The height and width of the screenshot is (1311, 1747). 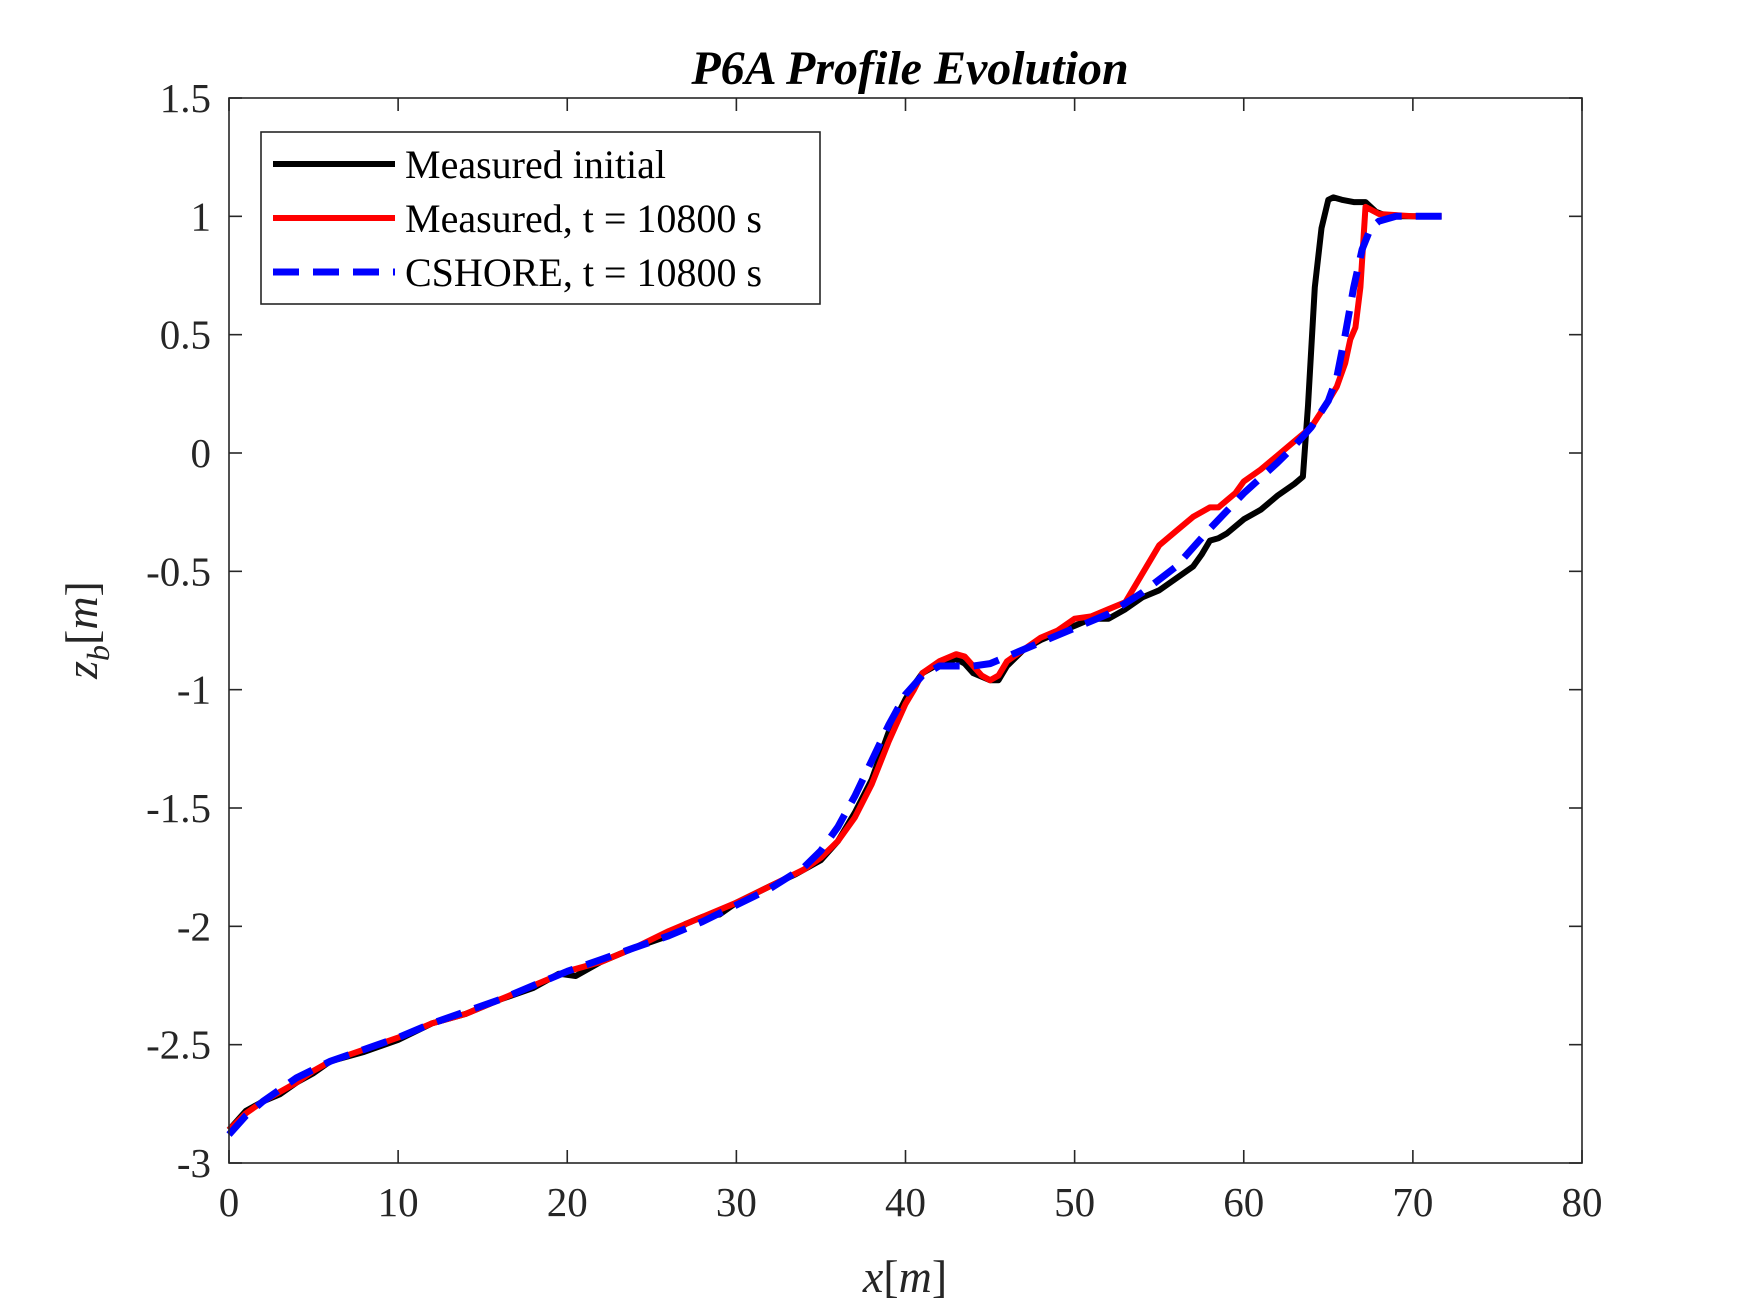 I want to click on y-tick-label: -0.5, so click(x=178, y=571).